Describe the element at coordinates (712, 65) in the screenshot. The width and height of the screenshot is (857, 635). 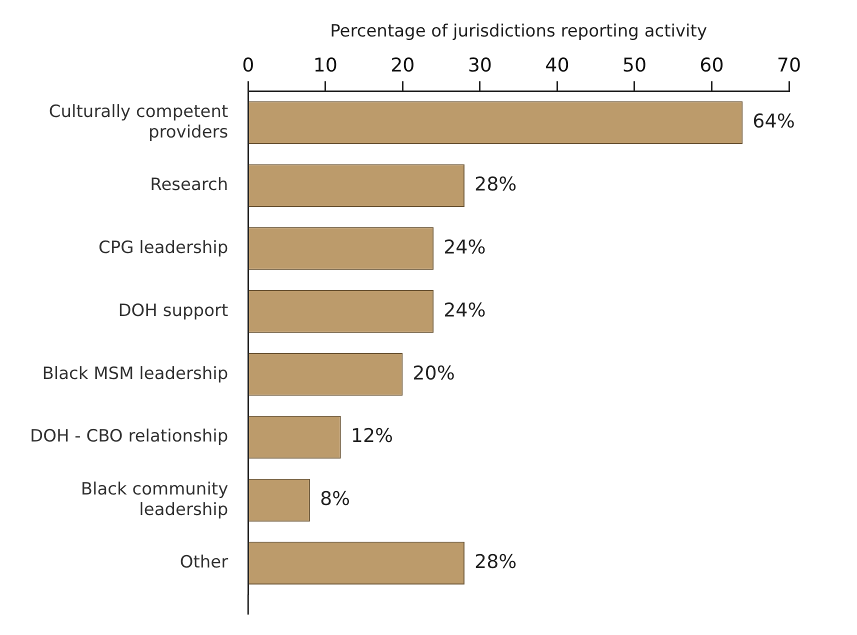
I see `x-tick-label: 60` at that location.